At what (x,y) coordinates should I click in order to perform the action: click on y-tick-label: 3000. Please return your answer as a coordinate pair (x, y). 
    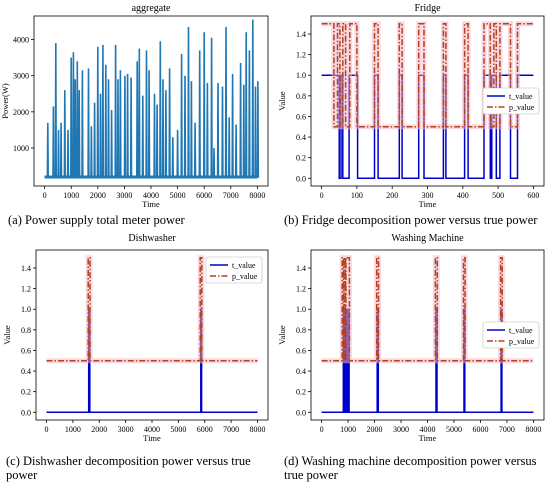
    Looking at the image, I should click on (21, 76).